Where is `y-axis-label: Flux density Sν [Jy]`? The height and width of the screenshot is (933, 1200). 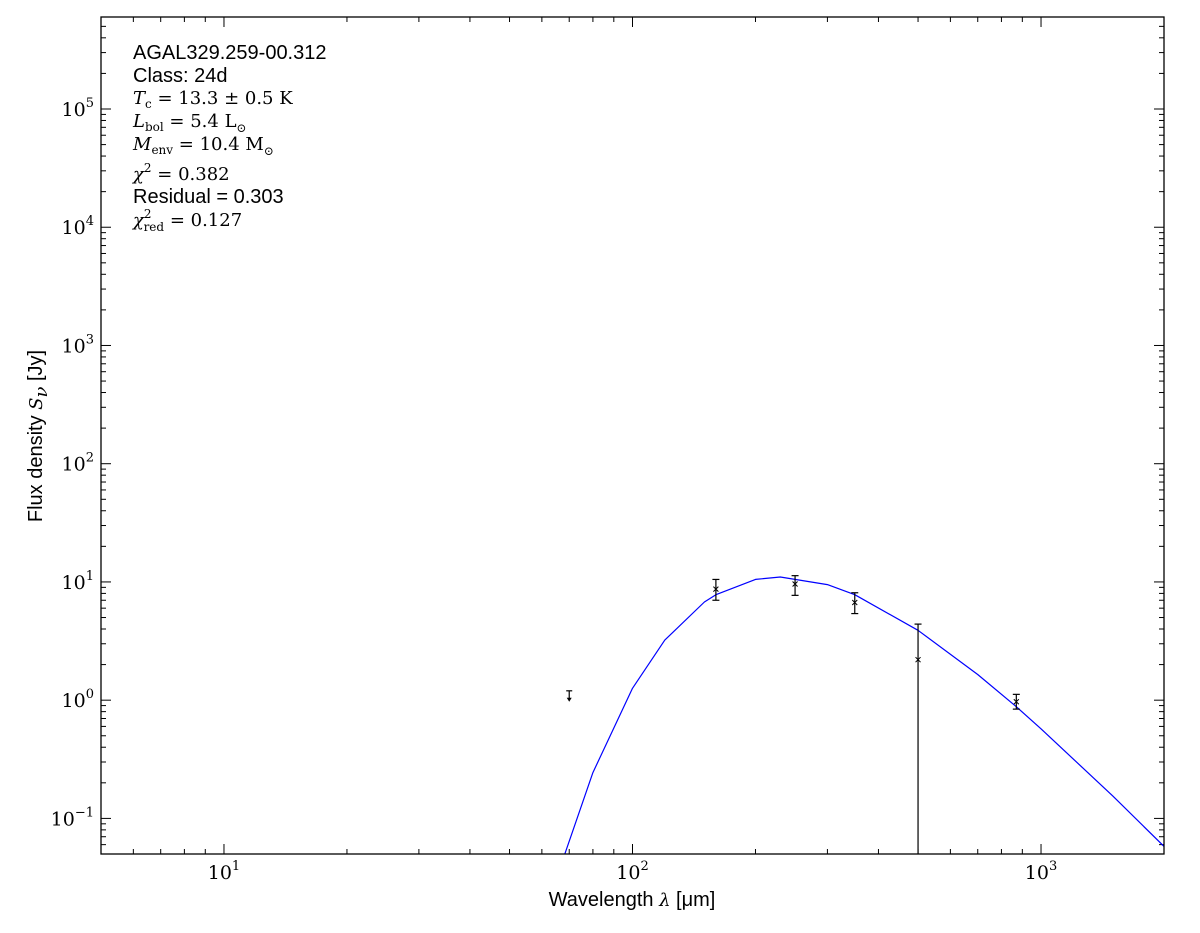 y-axis-label: Flux density Sν [Jy] is located at coordinates (38, 436).